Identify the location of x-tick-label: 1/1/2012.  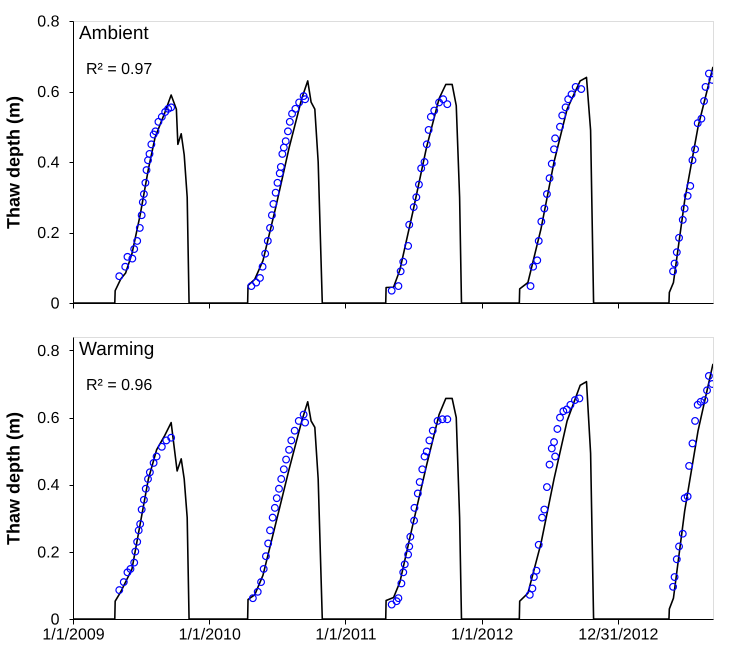
(482, 635).